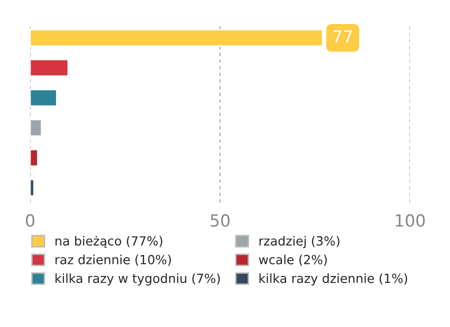  What do you see at coordinates (300, 242) in the screenshot?
I see `legend-label: rzadziej (3%)` at bounding box center [300, 242].